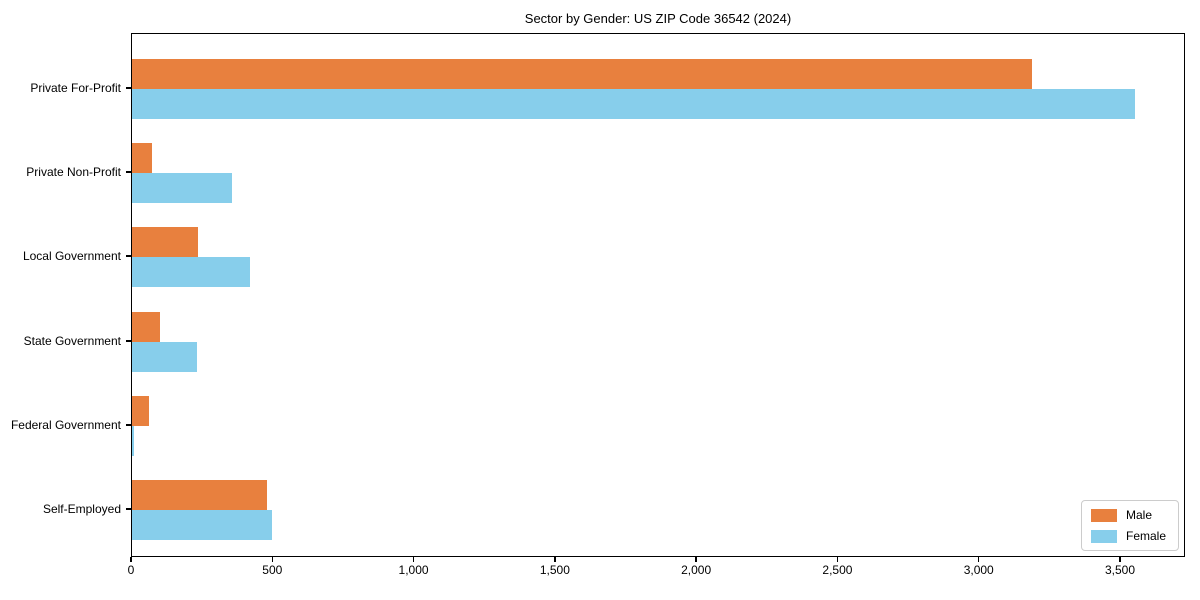 The height and width of the screenshot is (600, 1200). Describe the element at coordinates (978, 570) in the screenshot. I see `x-tick-label-6: 3,000` at that location.